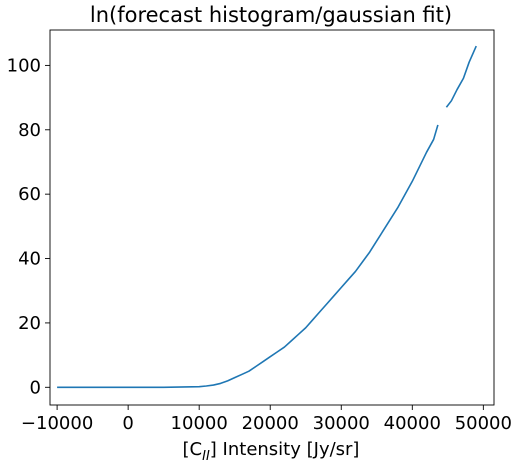  I want to click on x-tick-label: −10000, so click(57, 423).